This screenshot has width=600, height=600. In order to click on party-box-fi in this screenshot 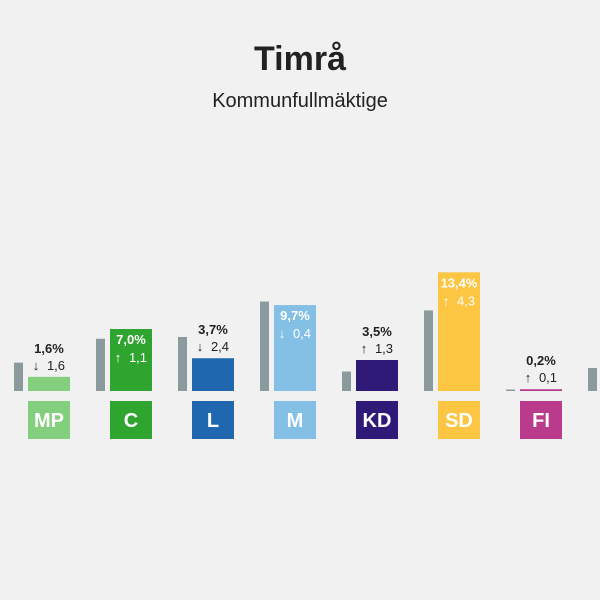, I will do `click(541, 420)`.